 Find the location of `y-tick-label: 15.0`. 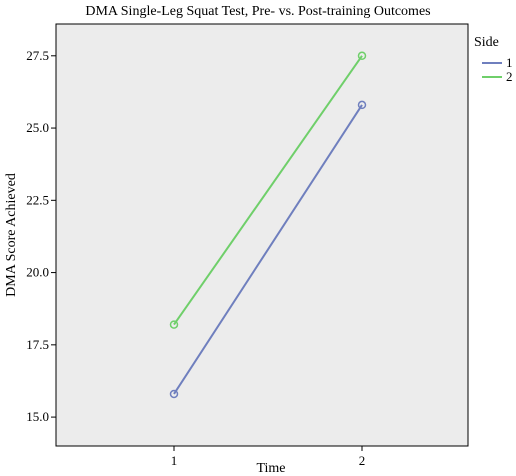

y-tick-label: 15.0 is located at coordinates (37, 416).